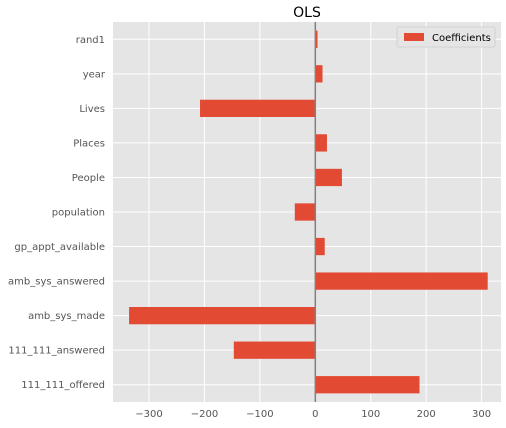 The width and height of the screenshot is (506, 428). Describe the element at coordinates (257, 108) in the screenshot. I see `bar-lives` at that location.